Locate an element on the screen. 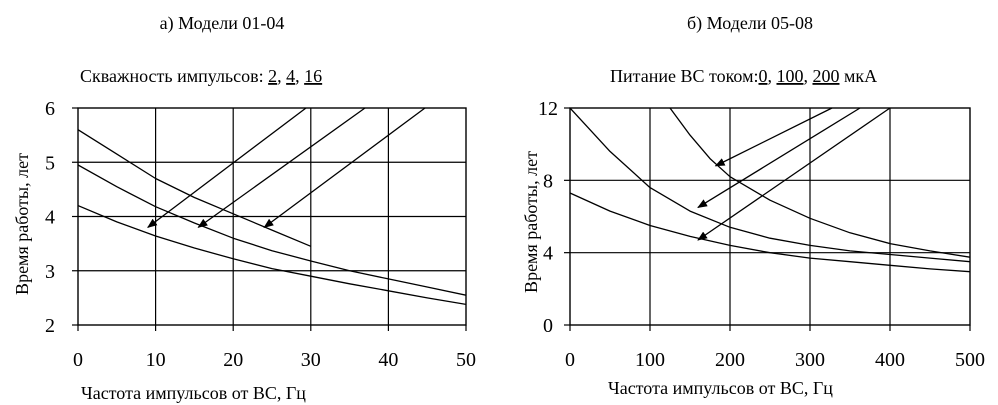 The width and height of the screenshot is (998, 405). chart-a-x-tick-label: 10 is located at coordinates (156, 360).